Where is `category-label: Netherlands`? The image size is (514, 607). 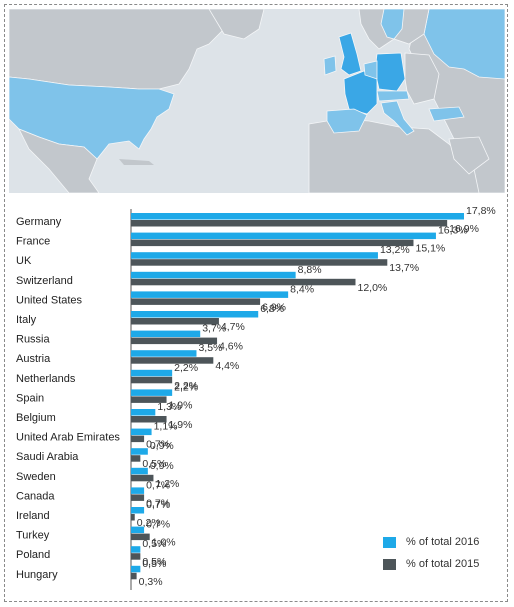 category-label: Netherlands is located at coordinates (46, 379).